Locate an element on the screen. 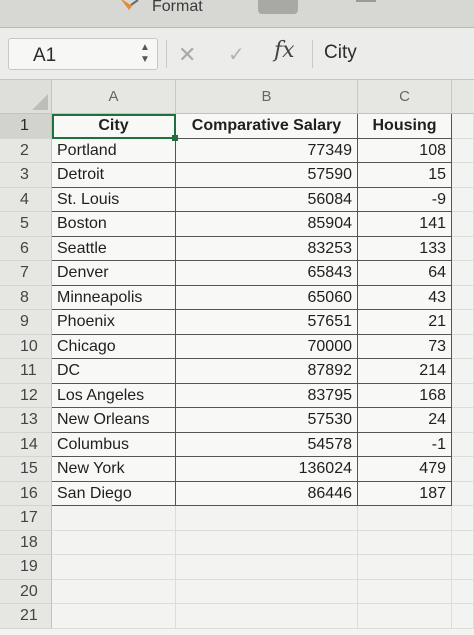 The image size is (474, 635). paintbrush-icon is located at coordinates (129, 7).